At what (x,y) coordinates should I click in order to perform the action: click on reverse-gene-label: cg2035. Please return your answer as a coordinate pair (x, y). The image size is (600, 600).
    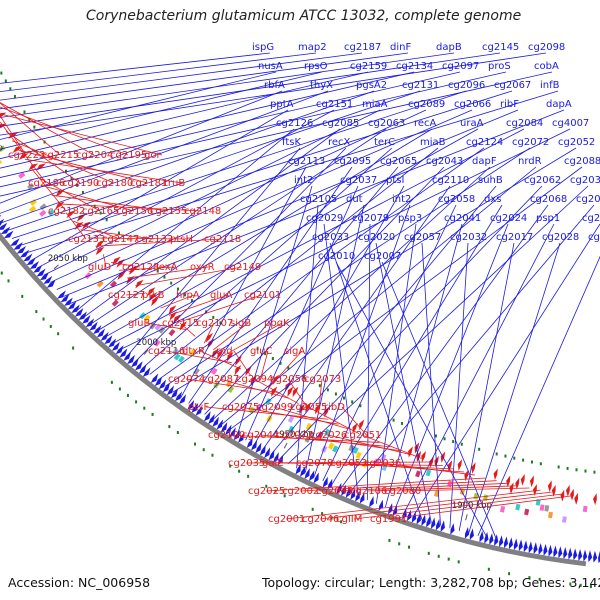
    Looking at the image, I should click on (246, 463).